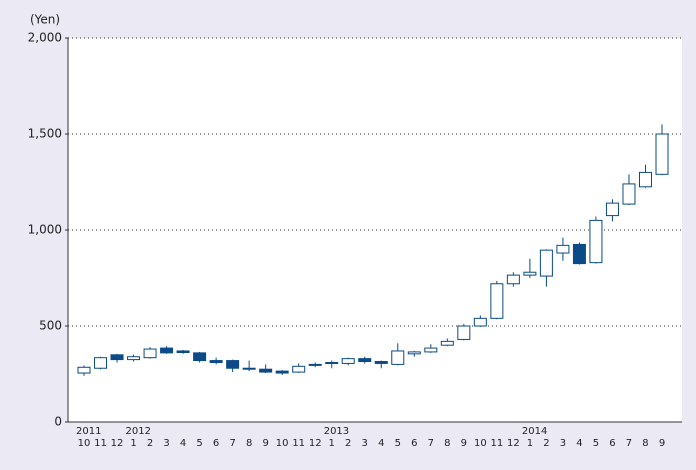 This screenshot has height=470, width=696. Describe the element at coordinates (138, 431) in the screenshot. I see `x-group-label: 2012` at that location.